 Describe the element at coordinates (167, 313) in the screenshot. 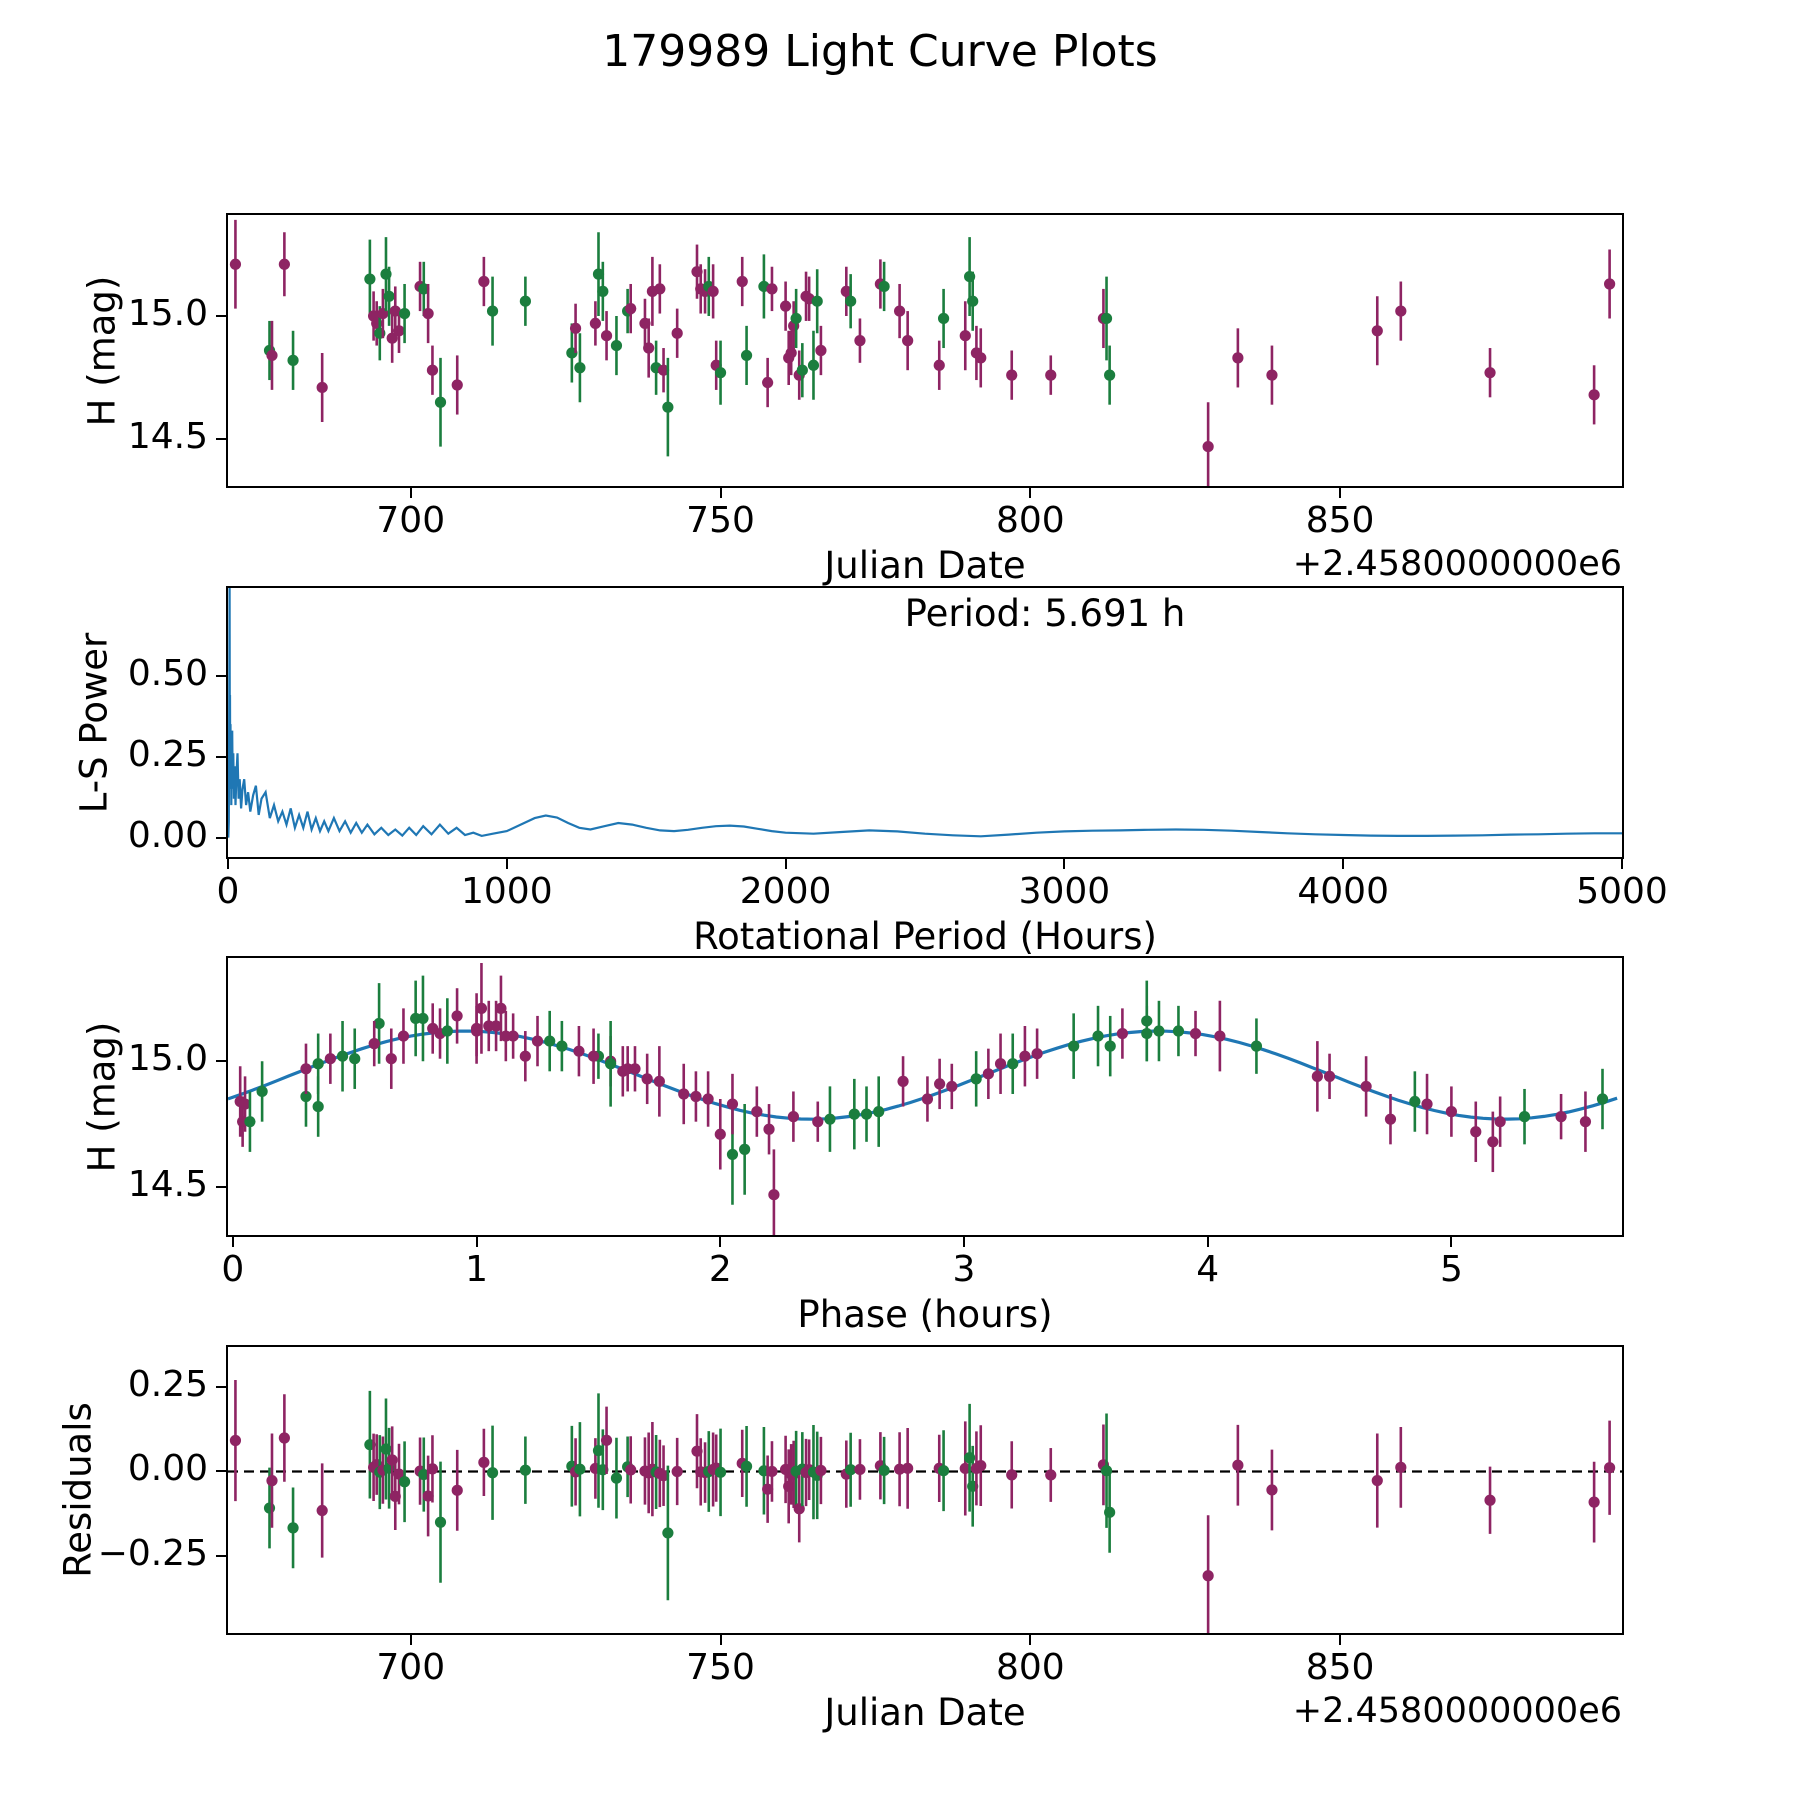

I see `y-tick-label: 15.0` at that location.